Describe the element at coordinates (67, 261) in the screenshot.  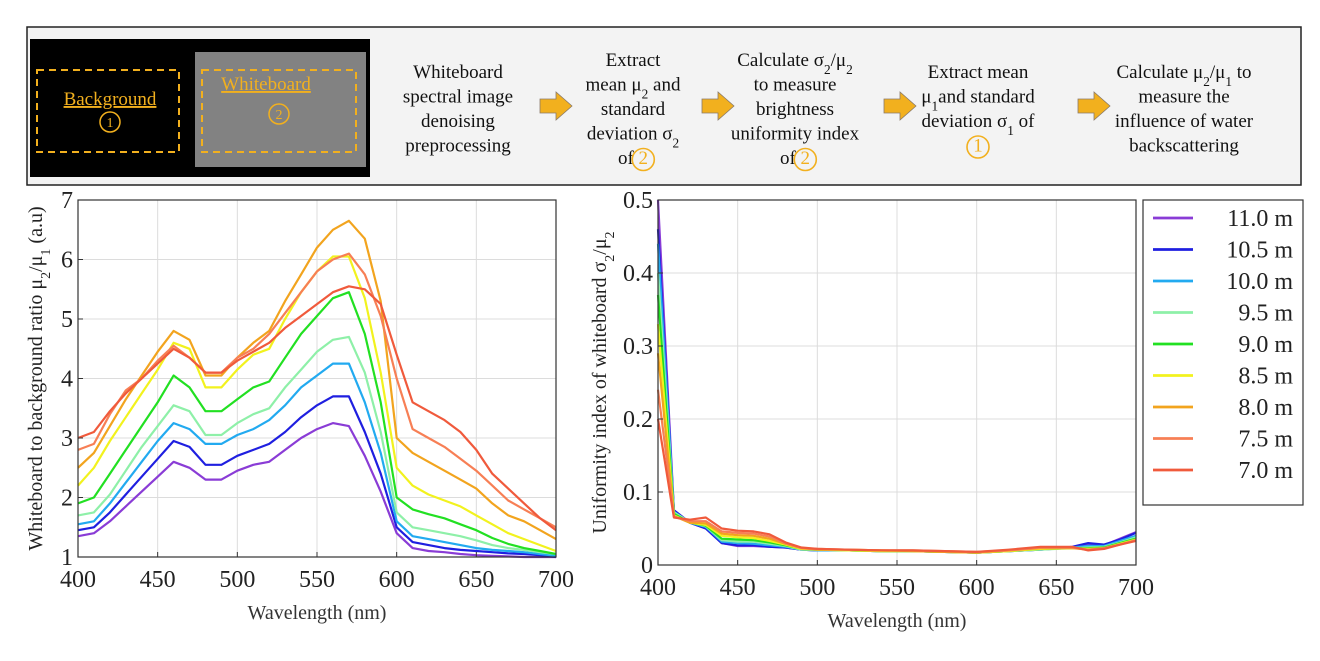
I see `y-tick-label: 6` at that location.